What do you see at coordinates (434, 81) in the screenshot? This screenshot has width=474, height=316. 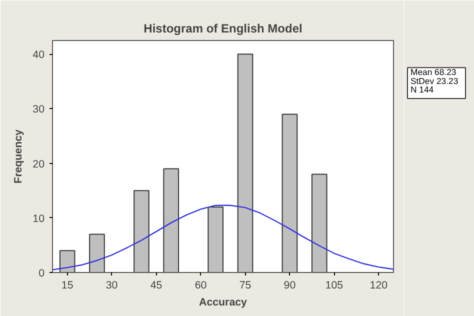 I see `text: StDev 23.23` at bounding box center [434, 81].